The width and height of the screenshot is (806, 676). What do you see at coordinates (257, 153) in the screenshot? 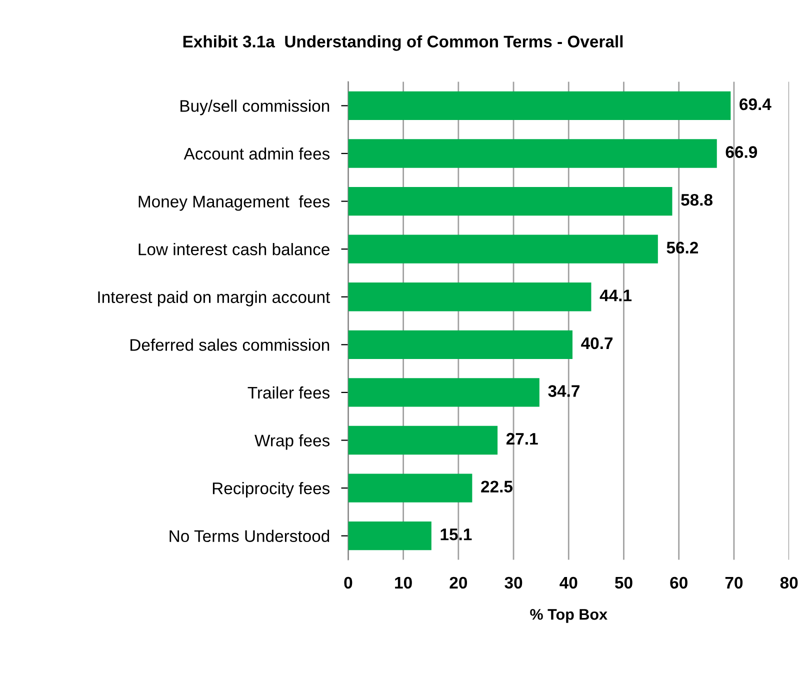
I see `y-tick-label: Account admin fees` at bounding box center [257, 153].